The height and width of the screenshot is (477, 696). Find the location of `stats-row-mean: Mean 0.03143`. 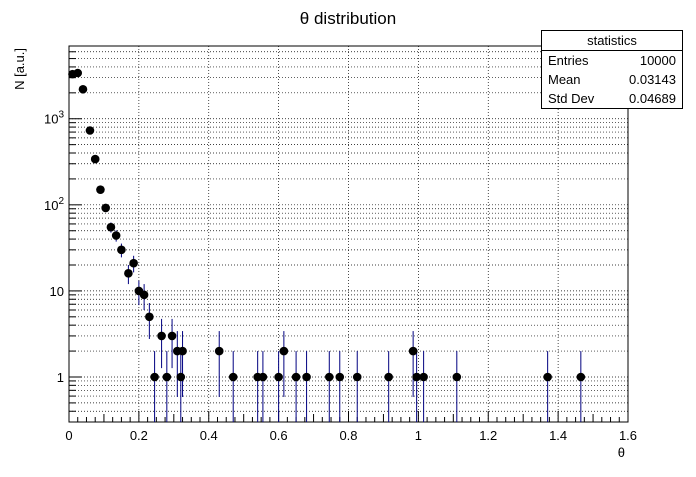

stats-row-mean: Mean 0.03143 is located at coordinates (612, 79).